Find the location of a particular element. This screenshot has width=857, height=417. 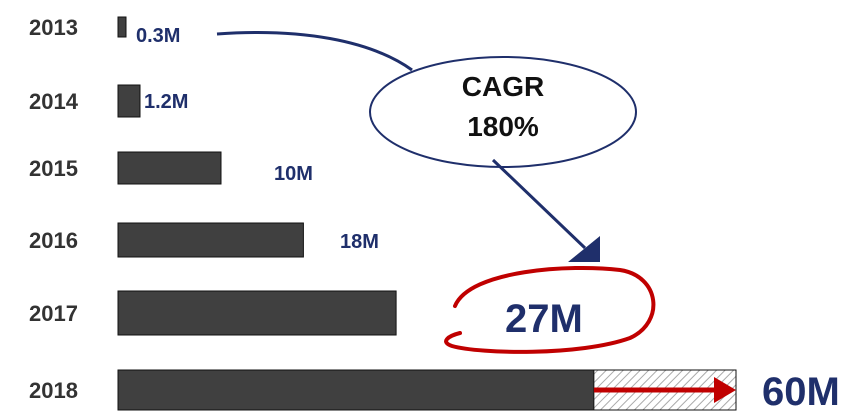

cagr-rate: 180% is located at coordinates (503, 126).